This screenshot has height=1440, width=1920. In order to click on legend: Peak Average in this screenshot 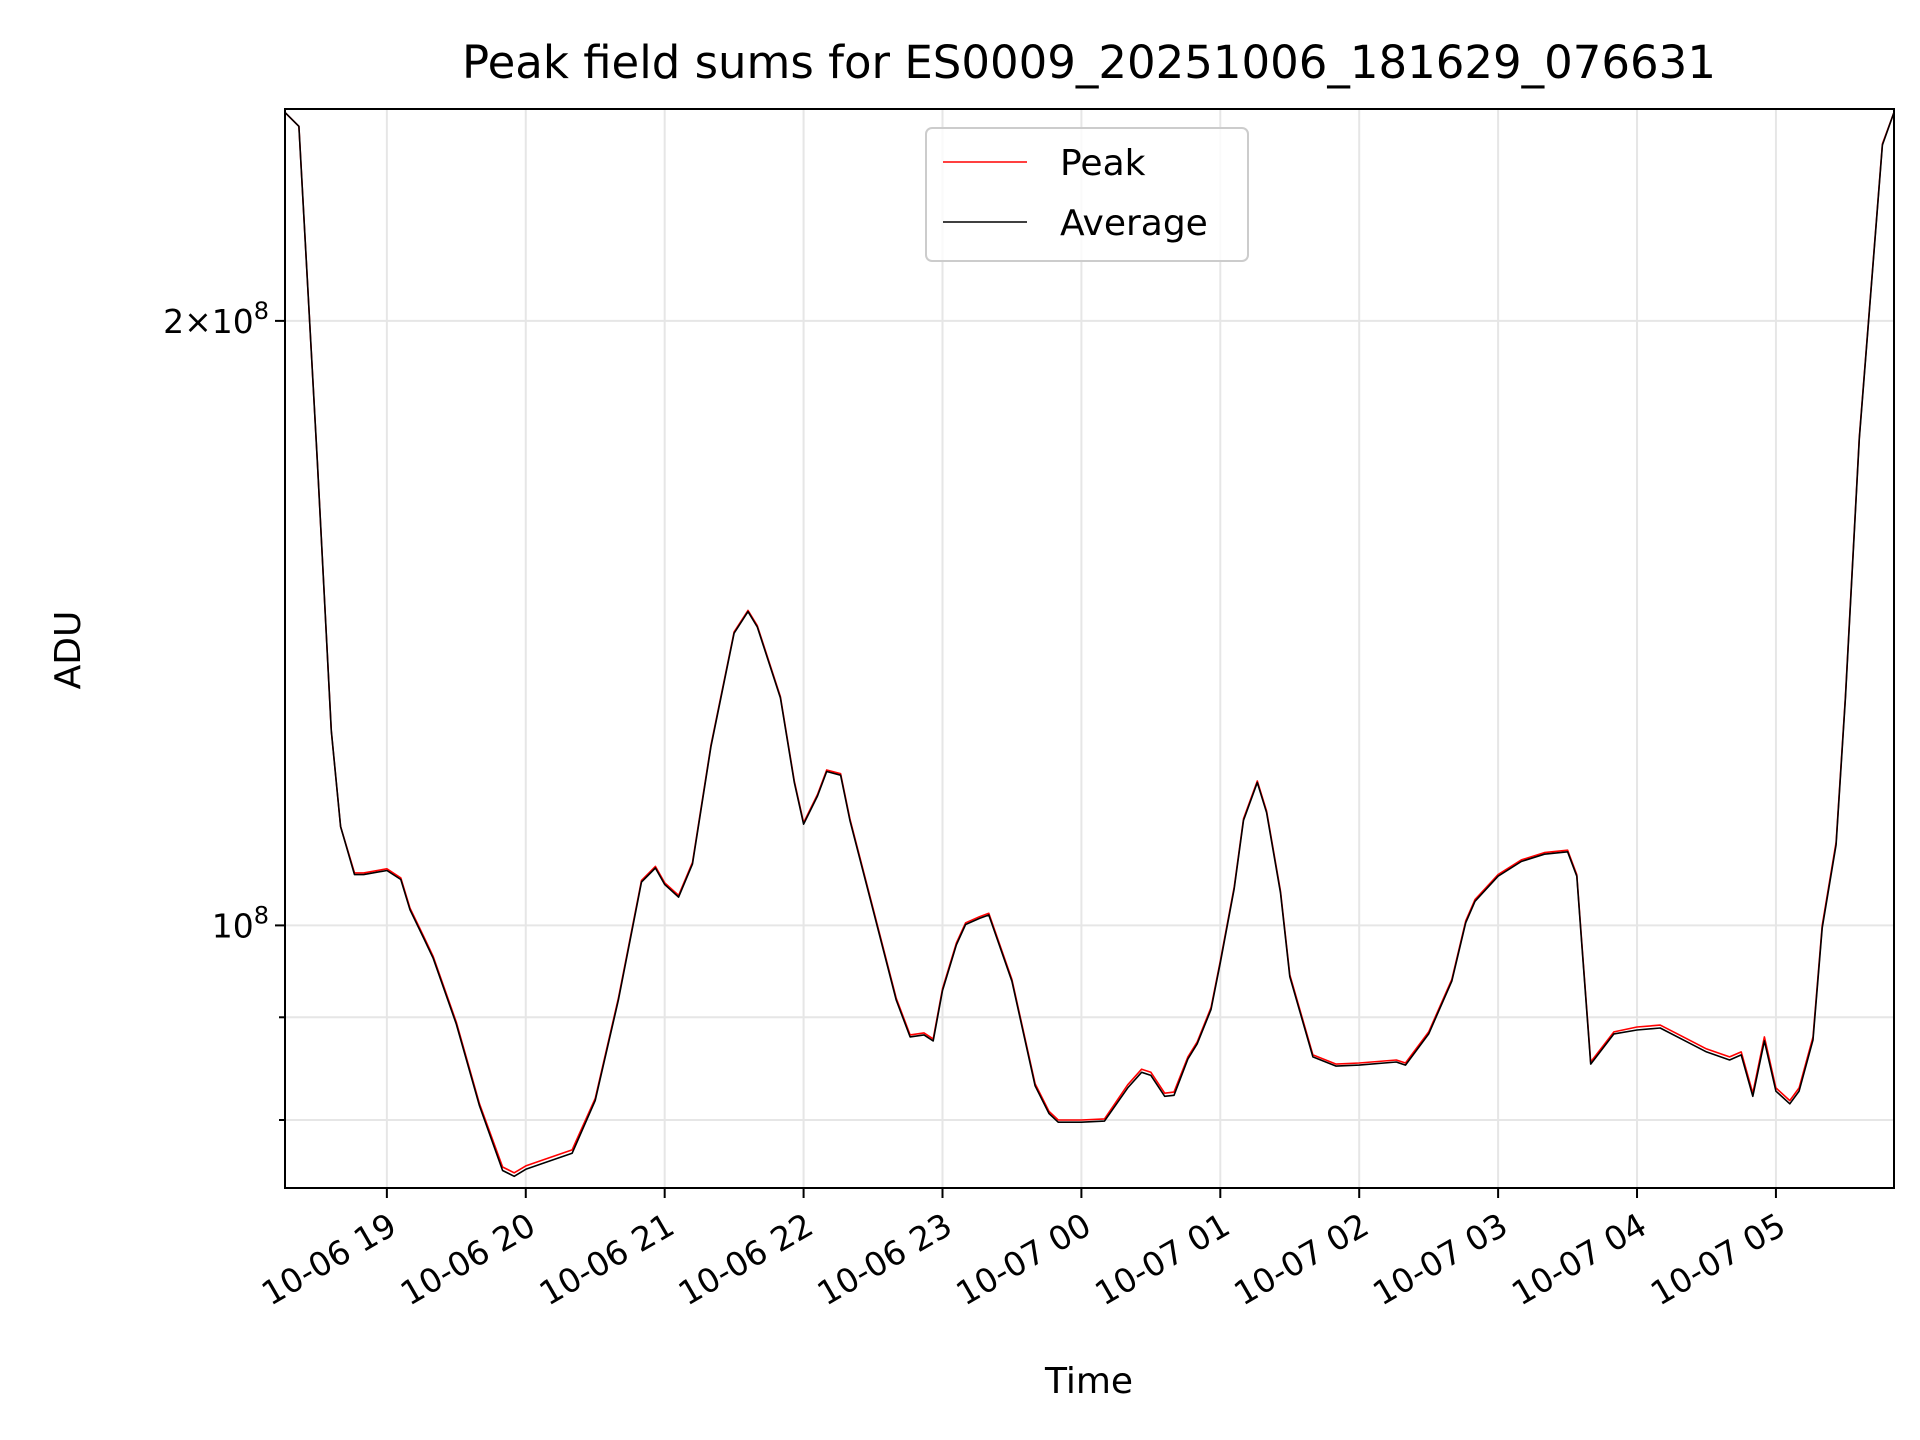, I will do `click(1087, 194)`.